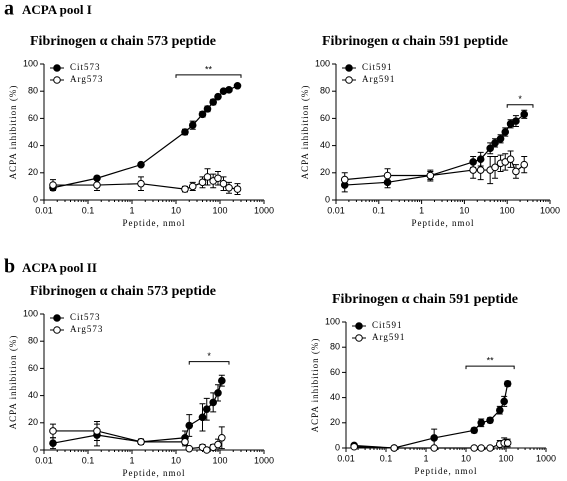 The height and width of the screenshot is (481, 567). I want to click on panel-label: ACPA pool I, so click(57, 9).